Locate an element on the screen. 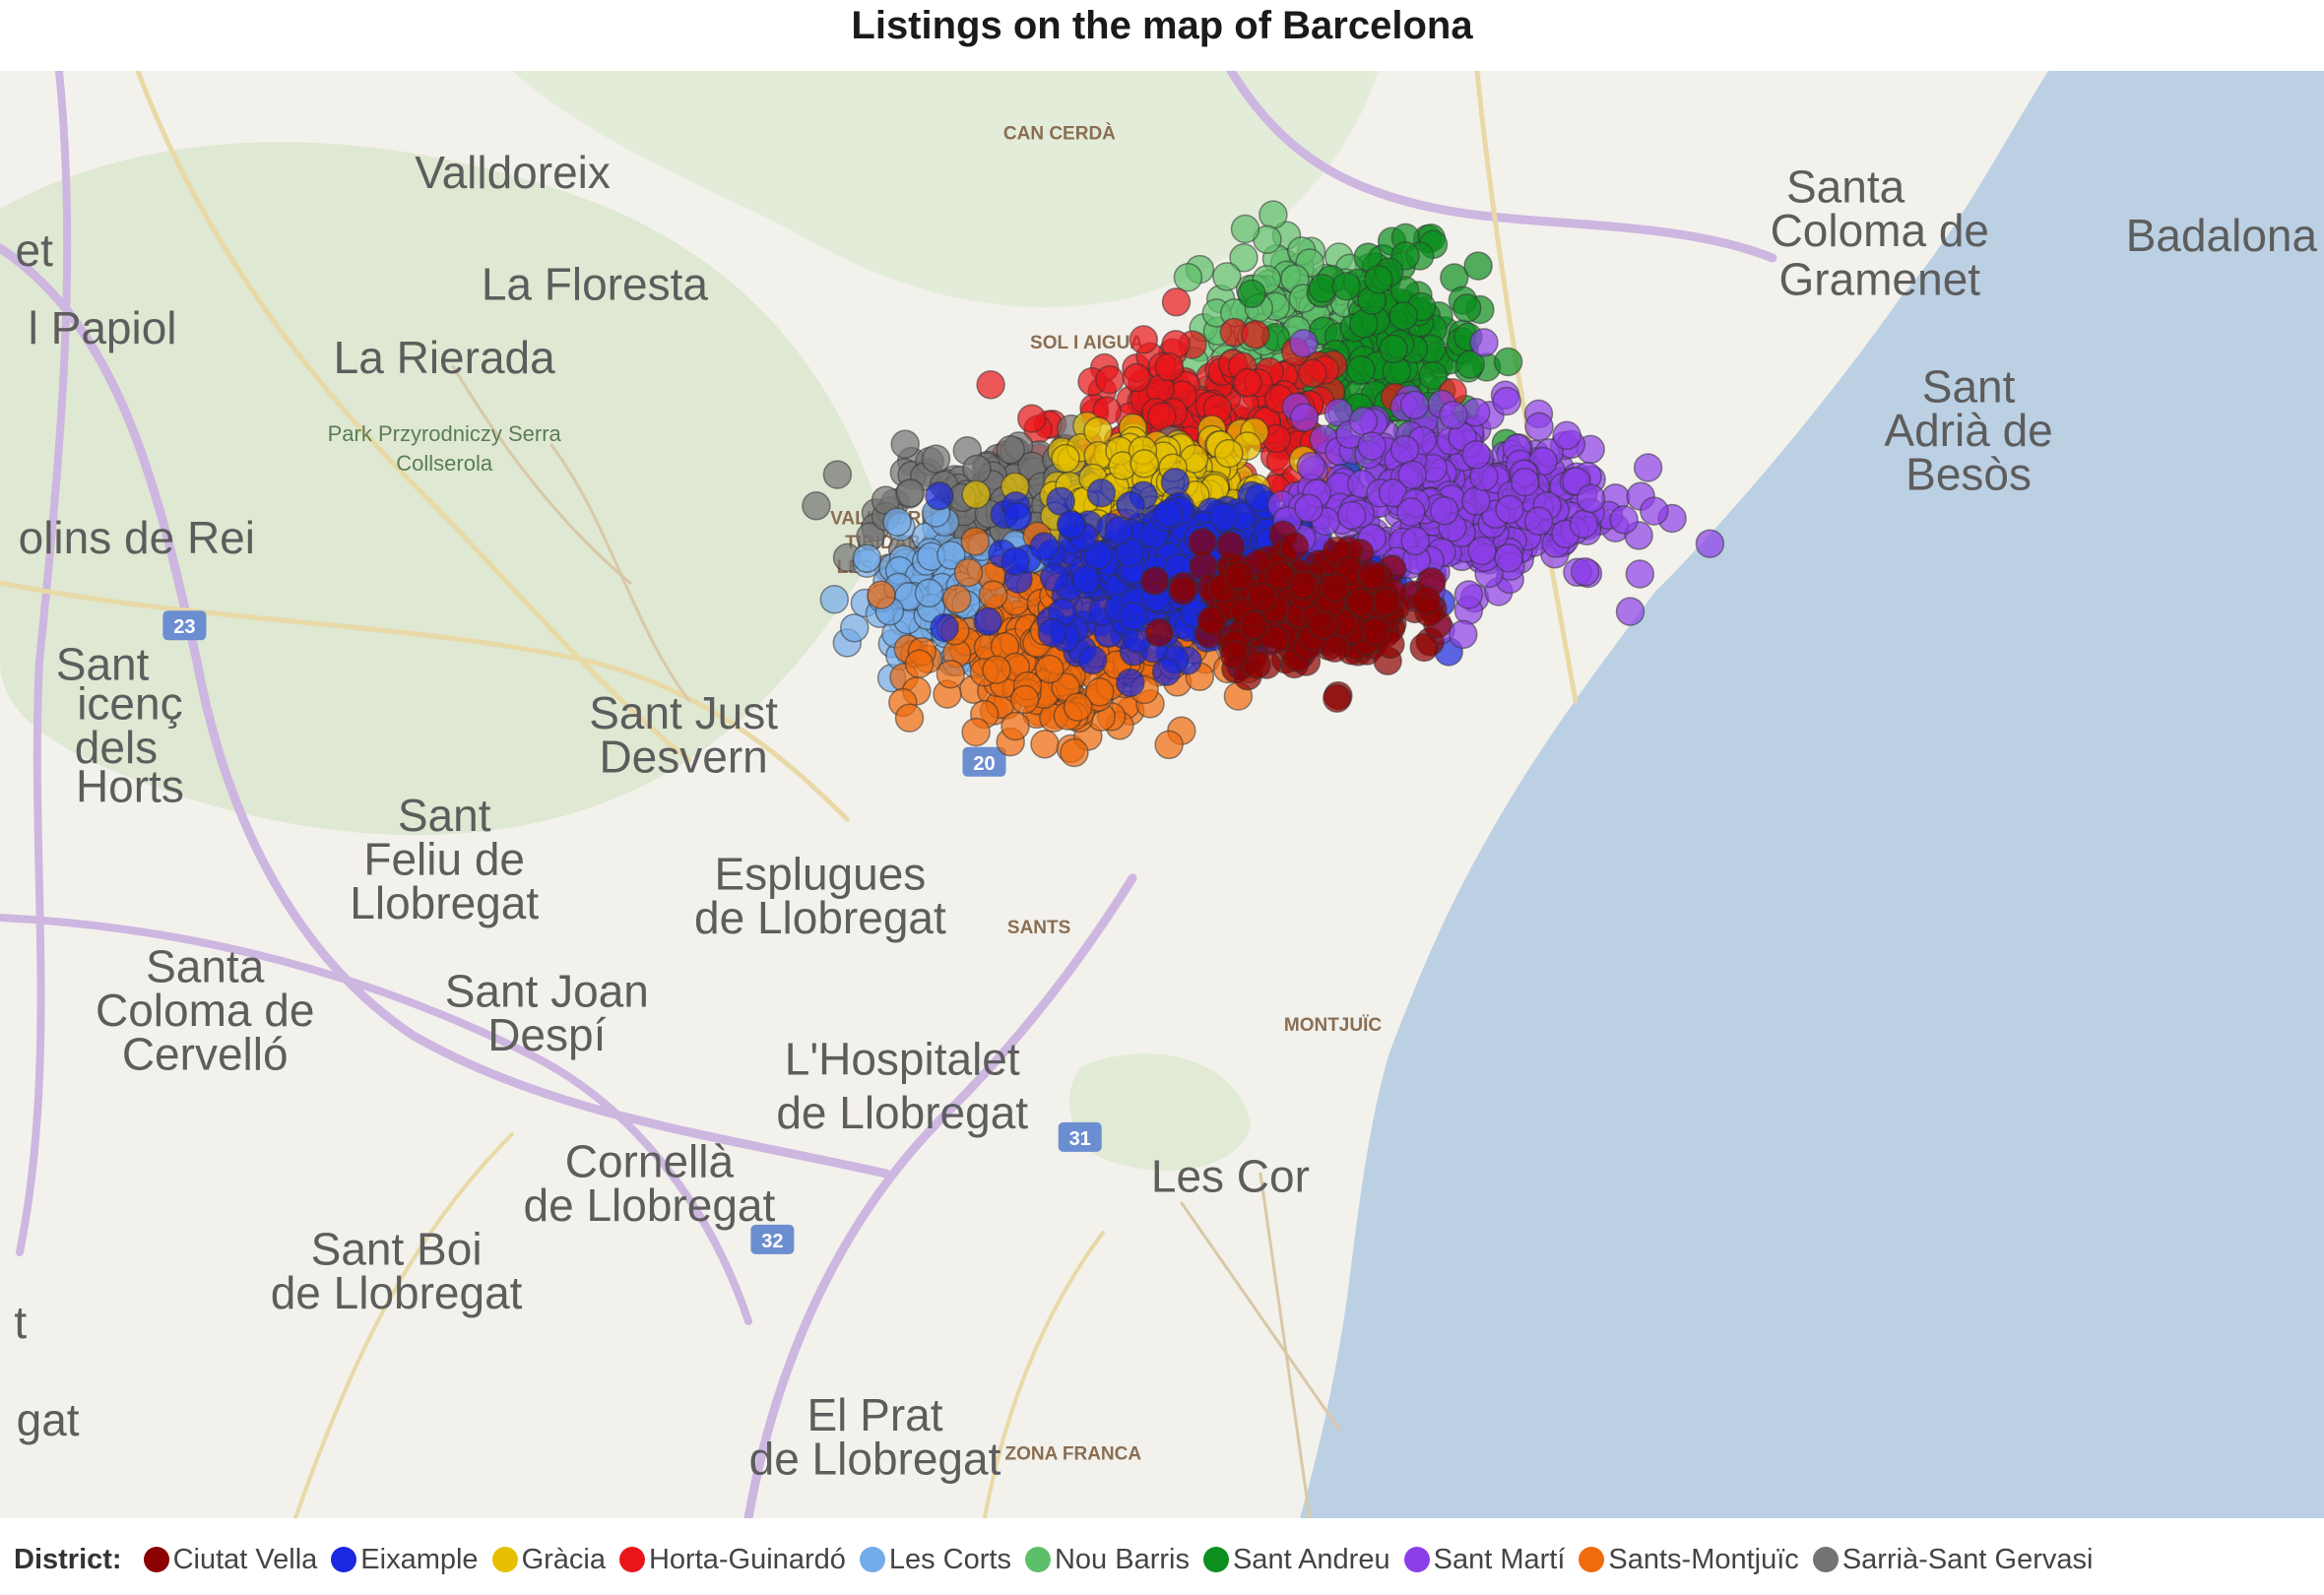 This screenshot has height=1595, width=2324. legend-item-gracia: Gràcia is located at coordinates (548, 1560).